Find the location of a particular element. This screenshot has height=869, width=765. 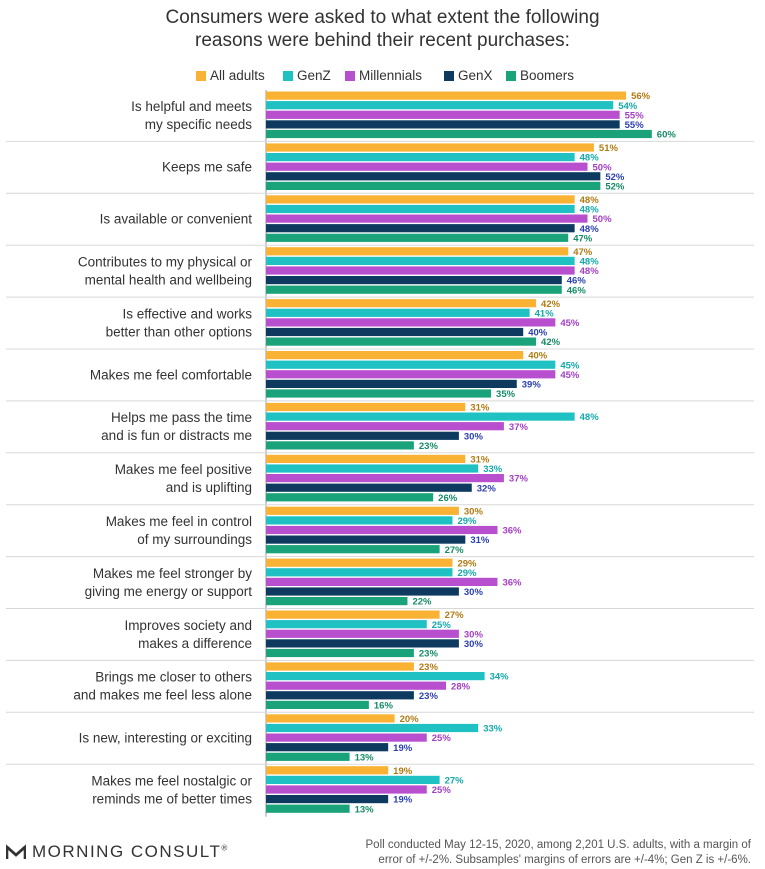

legend-label: All adults is located at coordinates (237, 75).